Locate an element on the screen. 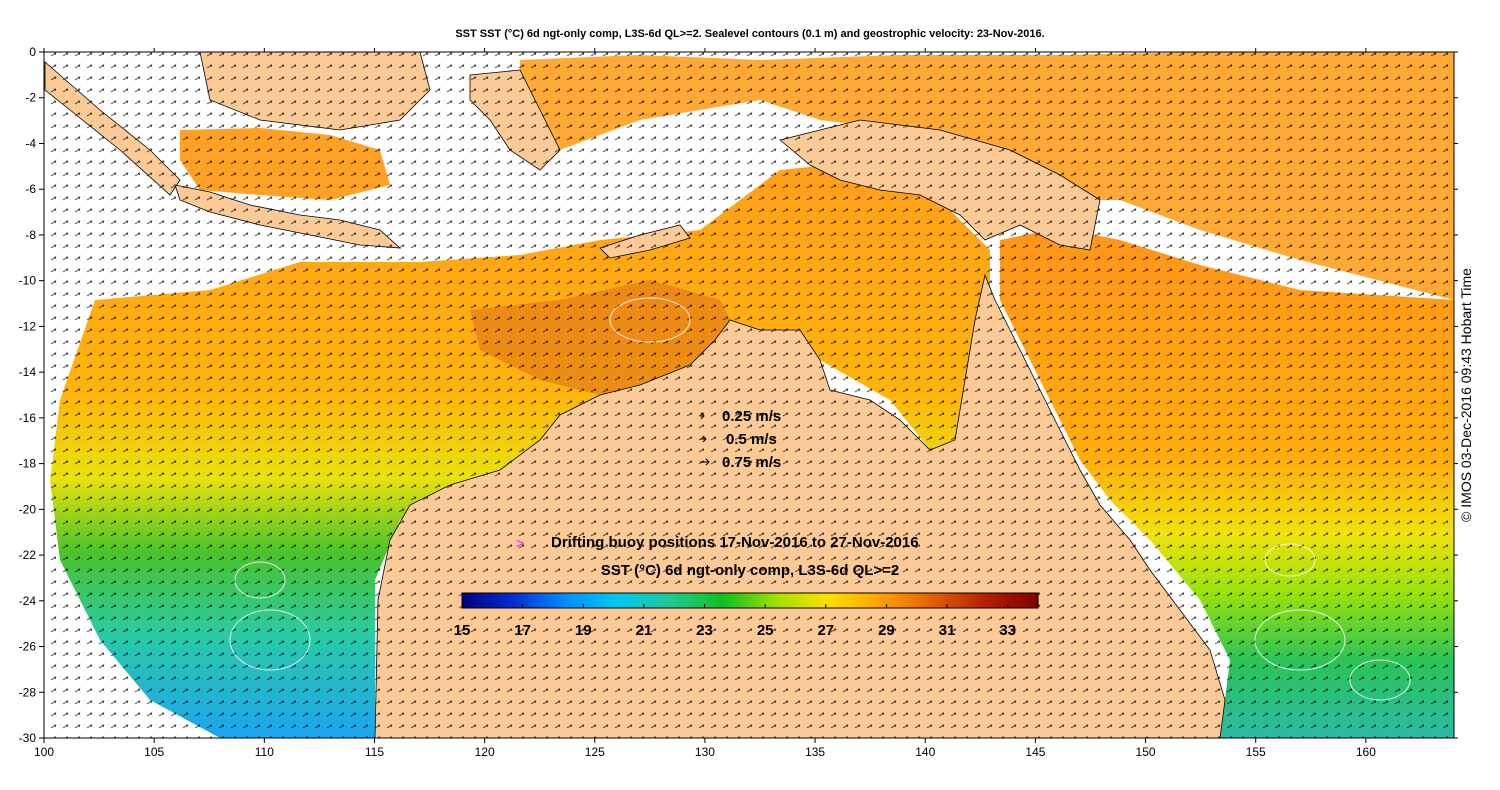 The height and width of the screenshot is (790, 1500). colorbar-tick-label: 27 is located at coordinates (825, 630).